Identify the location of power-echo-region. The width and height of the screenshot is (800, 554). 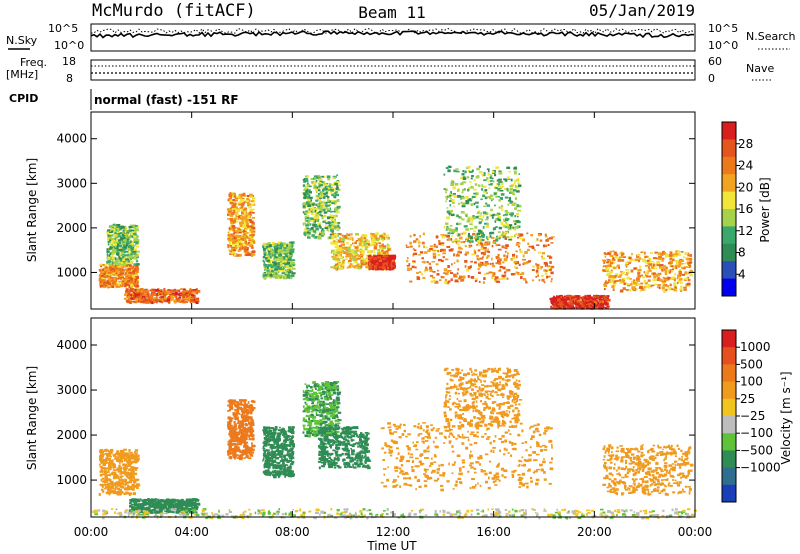
(382, 262).